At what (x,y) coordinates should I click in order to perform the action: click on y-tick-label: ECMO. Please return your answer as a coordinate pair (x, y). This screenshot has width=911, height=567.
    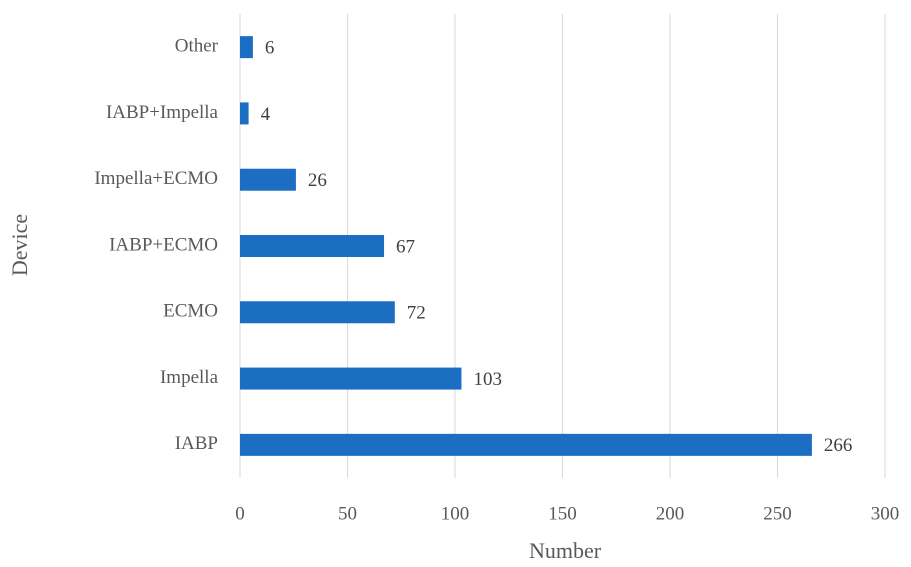
    Looking at the image, I should click on (190, 311).